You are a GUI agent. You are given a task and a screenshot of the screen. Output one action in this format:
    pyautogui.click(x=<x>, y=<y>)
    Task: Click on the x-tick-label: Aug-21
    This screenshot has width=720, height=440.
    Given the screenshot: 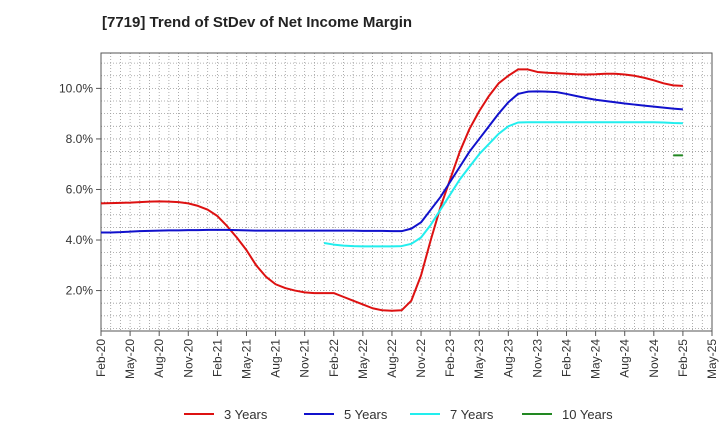 What is the action you would take?
    pyautogui.click(x=276, y=358)
    